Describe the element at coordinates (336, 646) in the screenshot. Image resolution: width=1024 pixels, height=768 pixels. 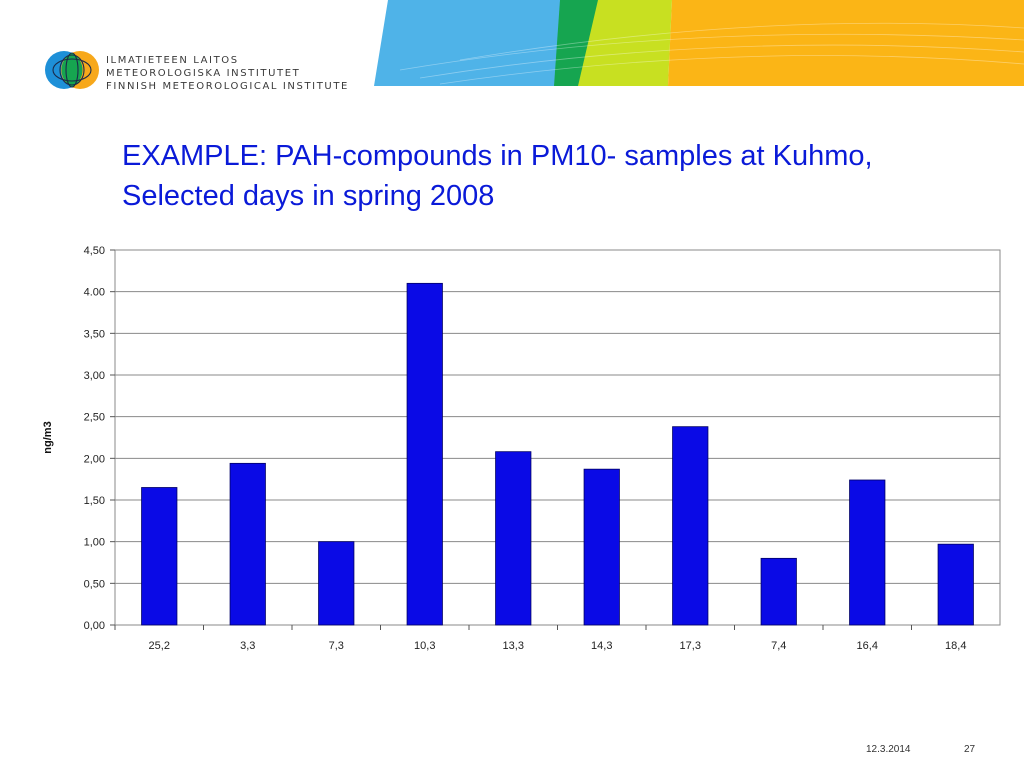
I see `x-tick-label: 7,3` at that location.